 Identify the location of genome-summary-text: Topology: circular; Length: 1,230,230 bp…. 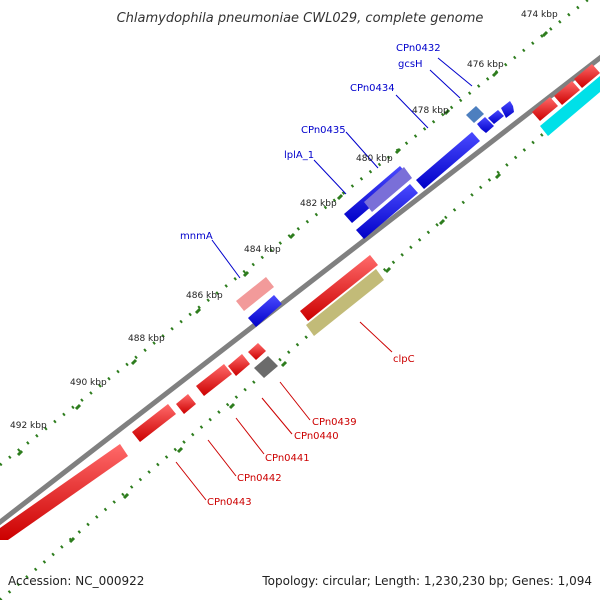
(427, 581).